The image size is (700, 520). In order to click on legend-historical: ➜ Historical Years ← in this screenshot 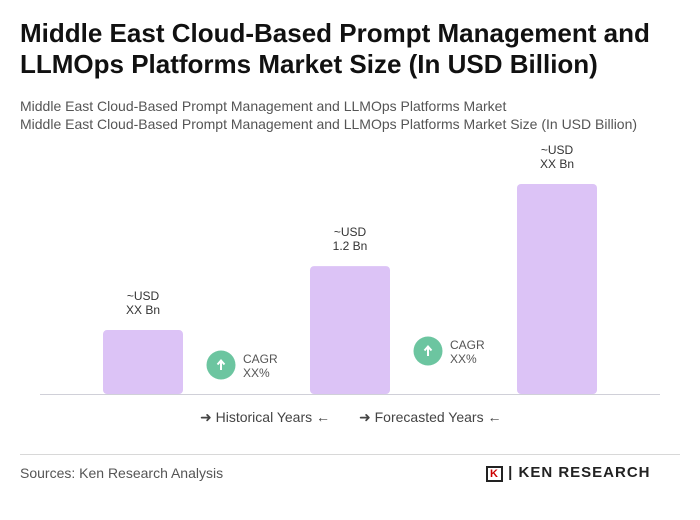, I will do `click(265, 417)`.